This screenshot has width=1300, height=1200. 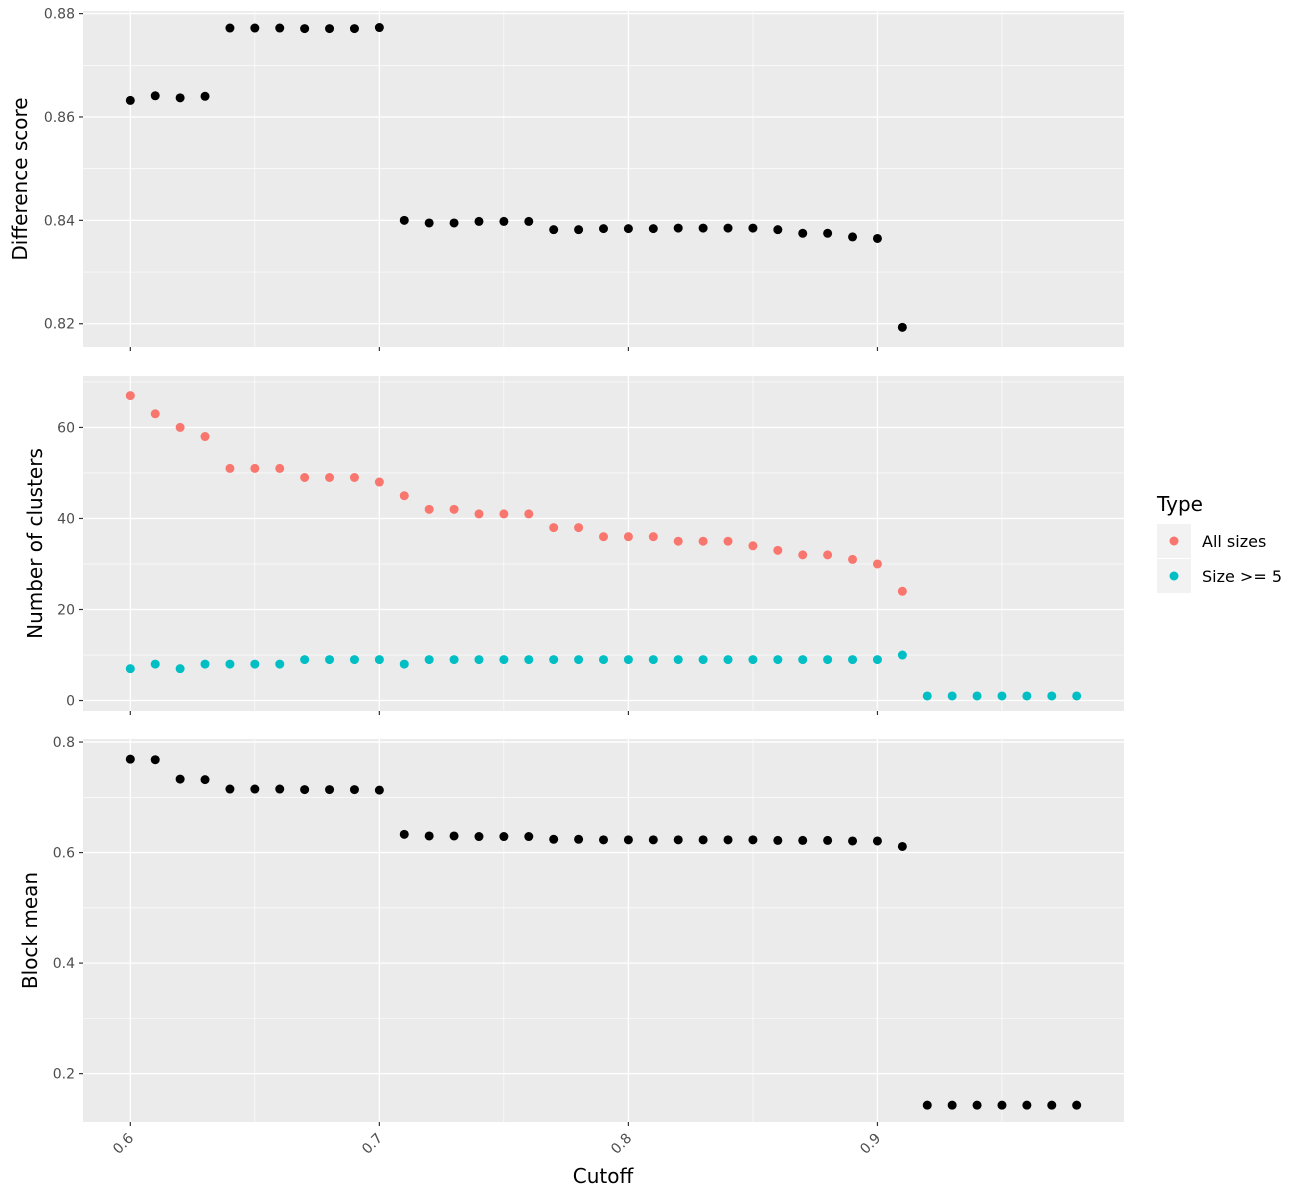 I want to click on y-tick-label: 0.8, so click(x=64, y=743).